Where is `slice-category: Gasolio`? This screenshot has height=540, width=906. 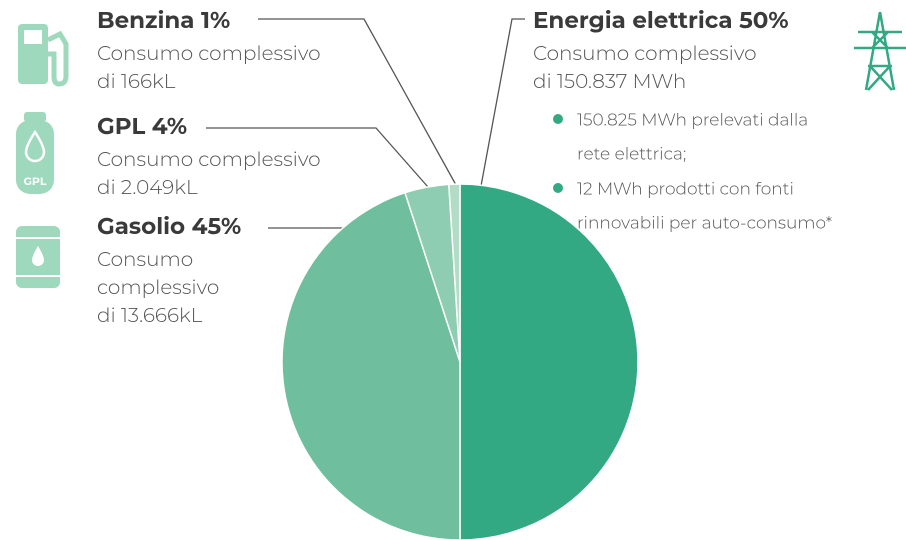 slice-category: Gasolio is located at coordinates (141, 226).